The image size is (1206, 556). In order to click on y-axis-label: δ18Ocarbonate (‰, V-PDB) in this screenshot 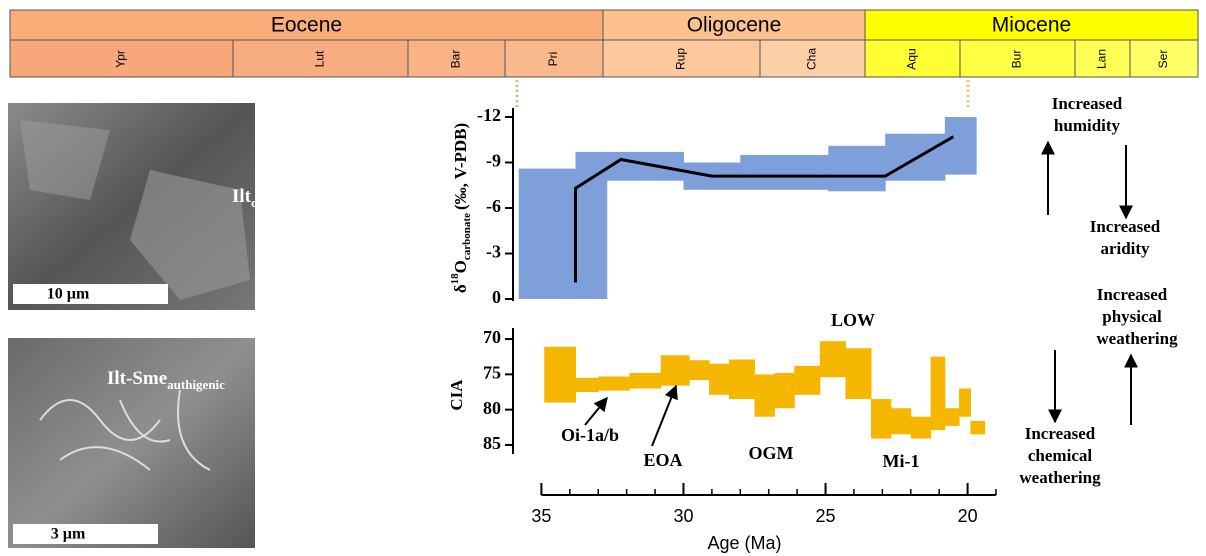, I will do `click(461, 208)`.